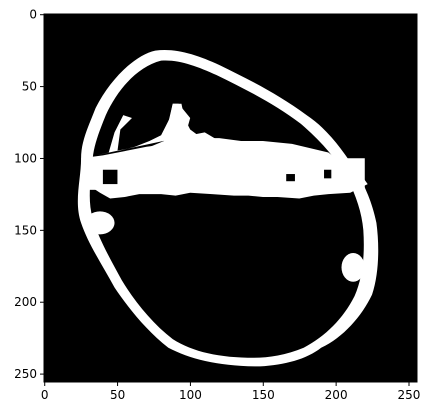 This screenshot has height=418, width=430. What do you see at coordinates (263, 395) in the screenshot?
I see `x-tick-label: 150` at bounding box center [263, 395].